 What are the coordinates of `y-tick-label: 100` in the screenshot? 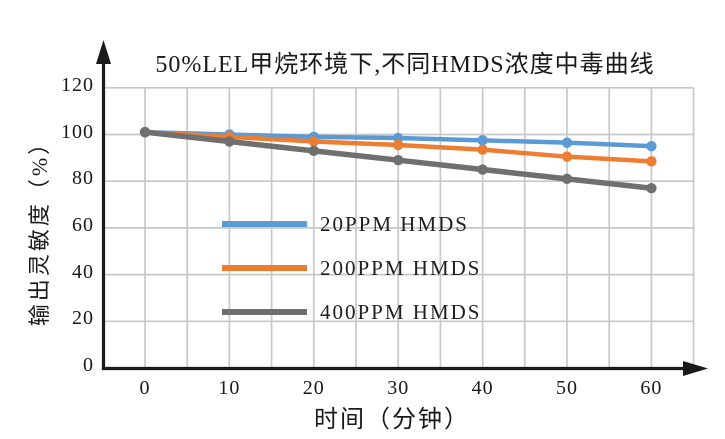 It's located at (77, 131).